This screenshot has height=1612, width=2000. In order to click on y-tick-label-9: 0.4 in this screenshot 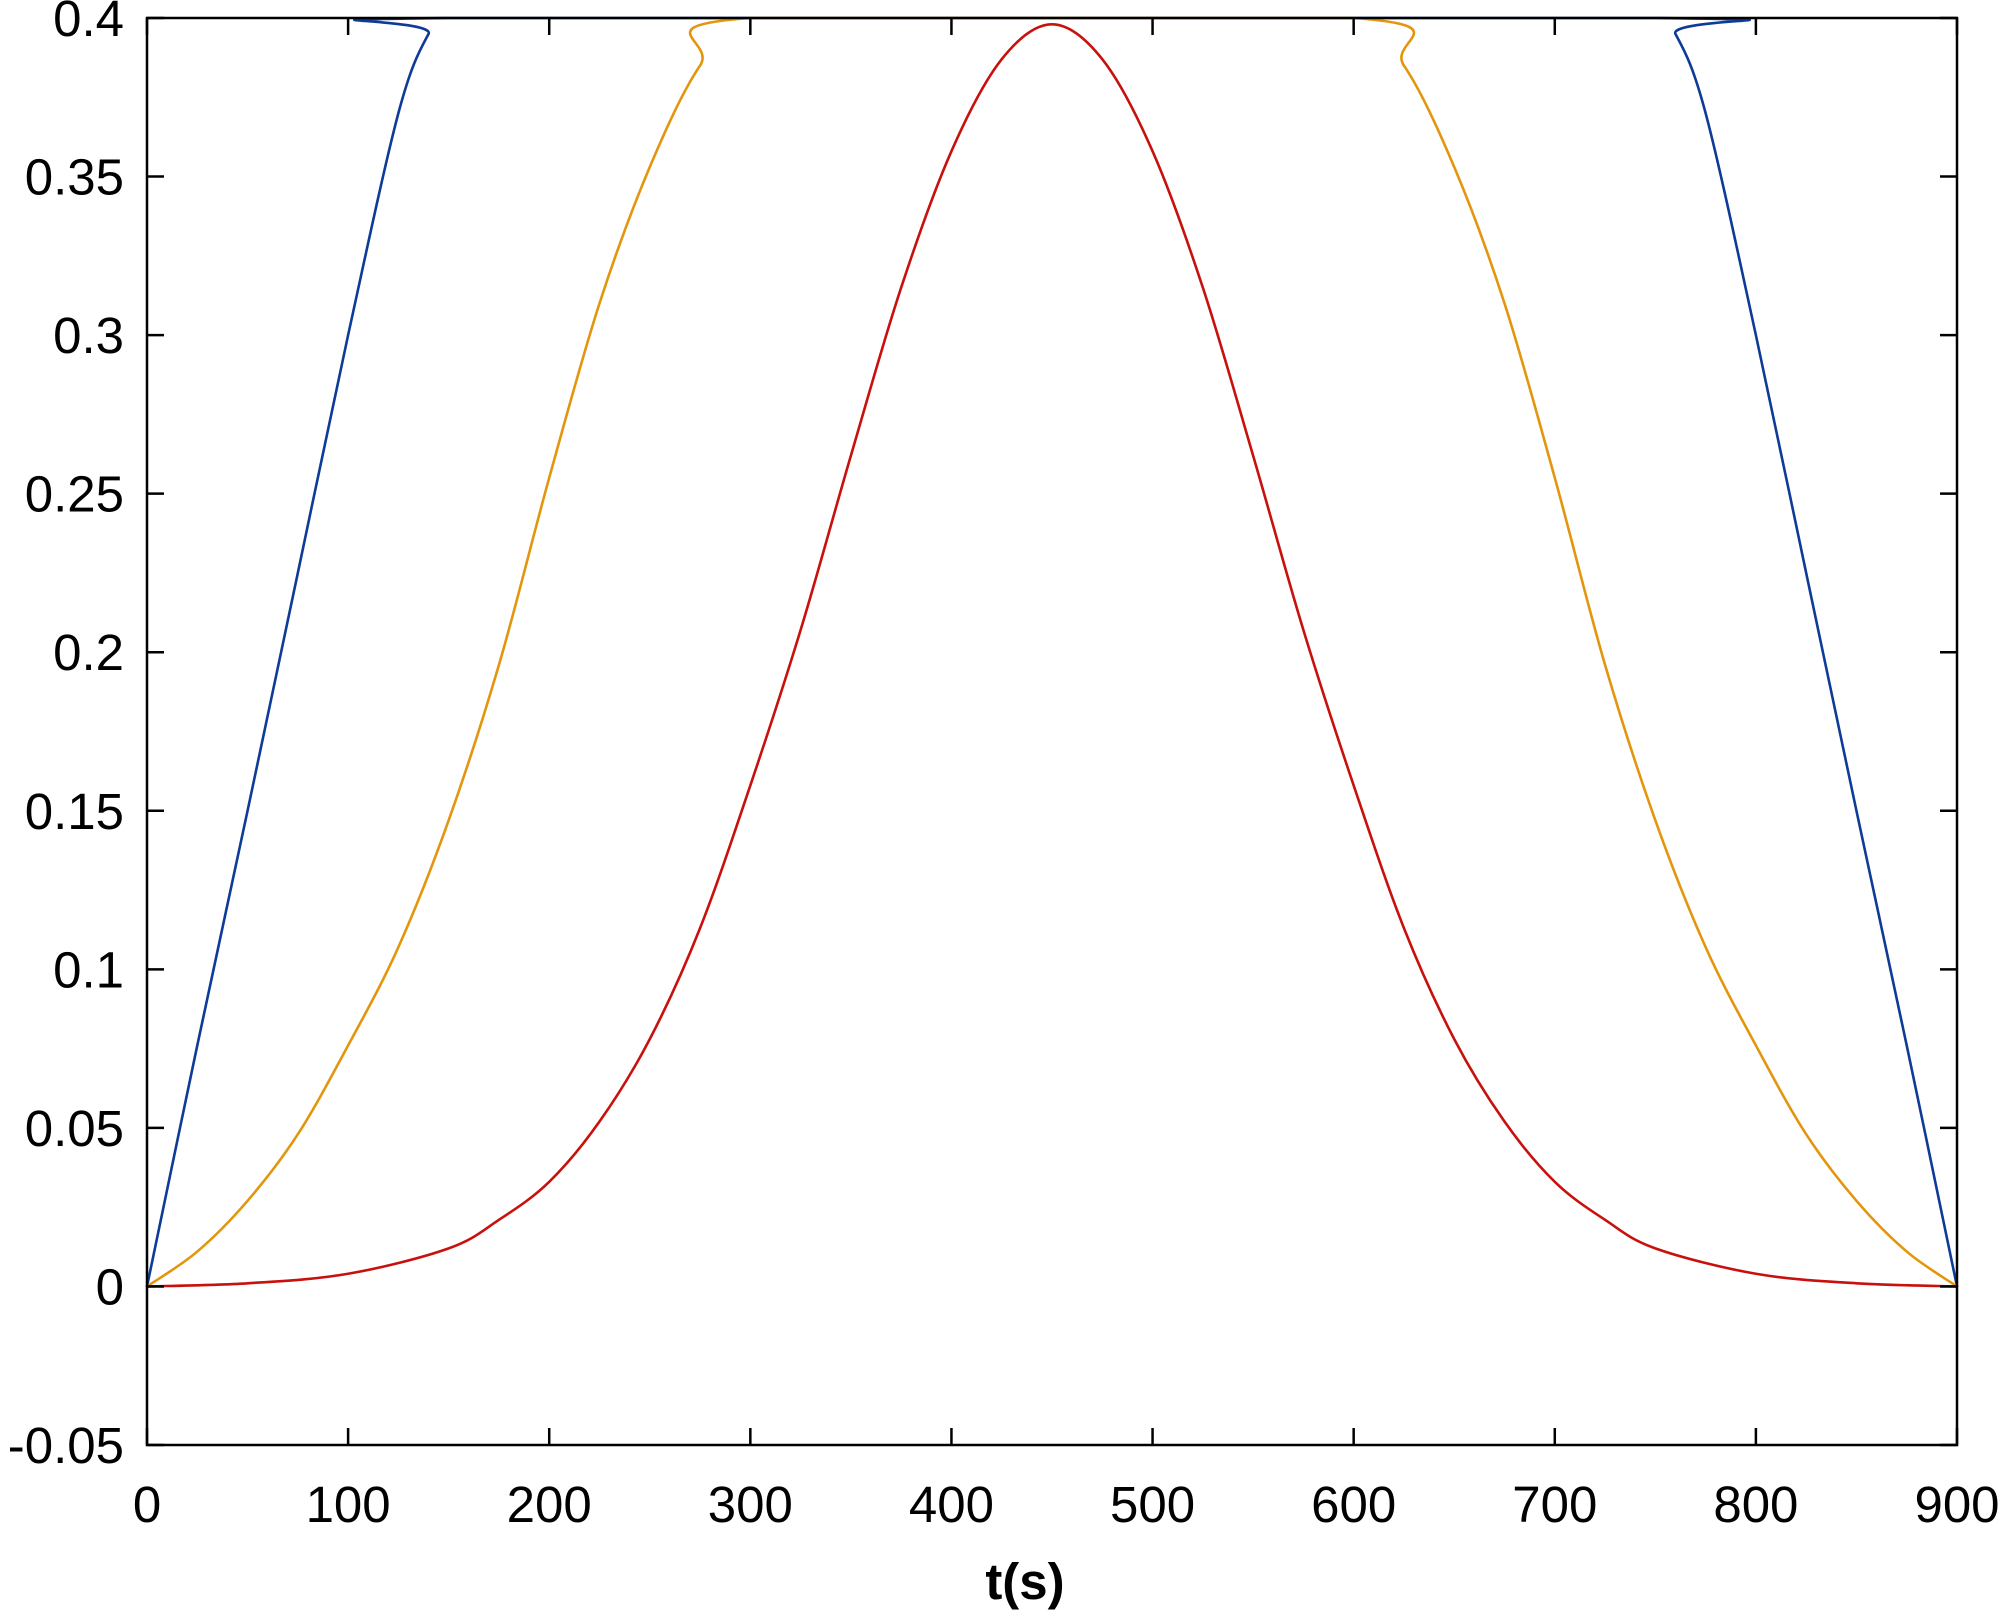, I will do `click(88, 23)`.